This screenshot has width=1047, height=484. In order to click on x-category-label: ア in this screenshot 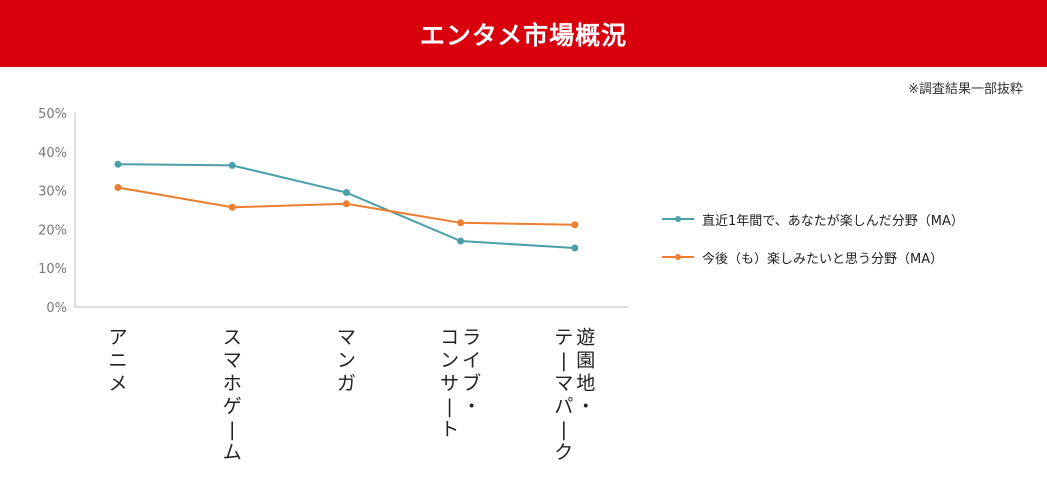, I will do `click(117, 338)`.